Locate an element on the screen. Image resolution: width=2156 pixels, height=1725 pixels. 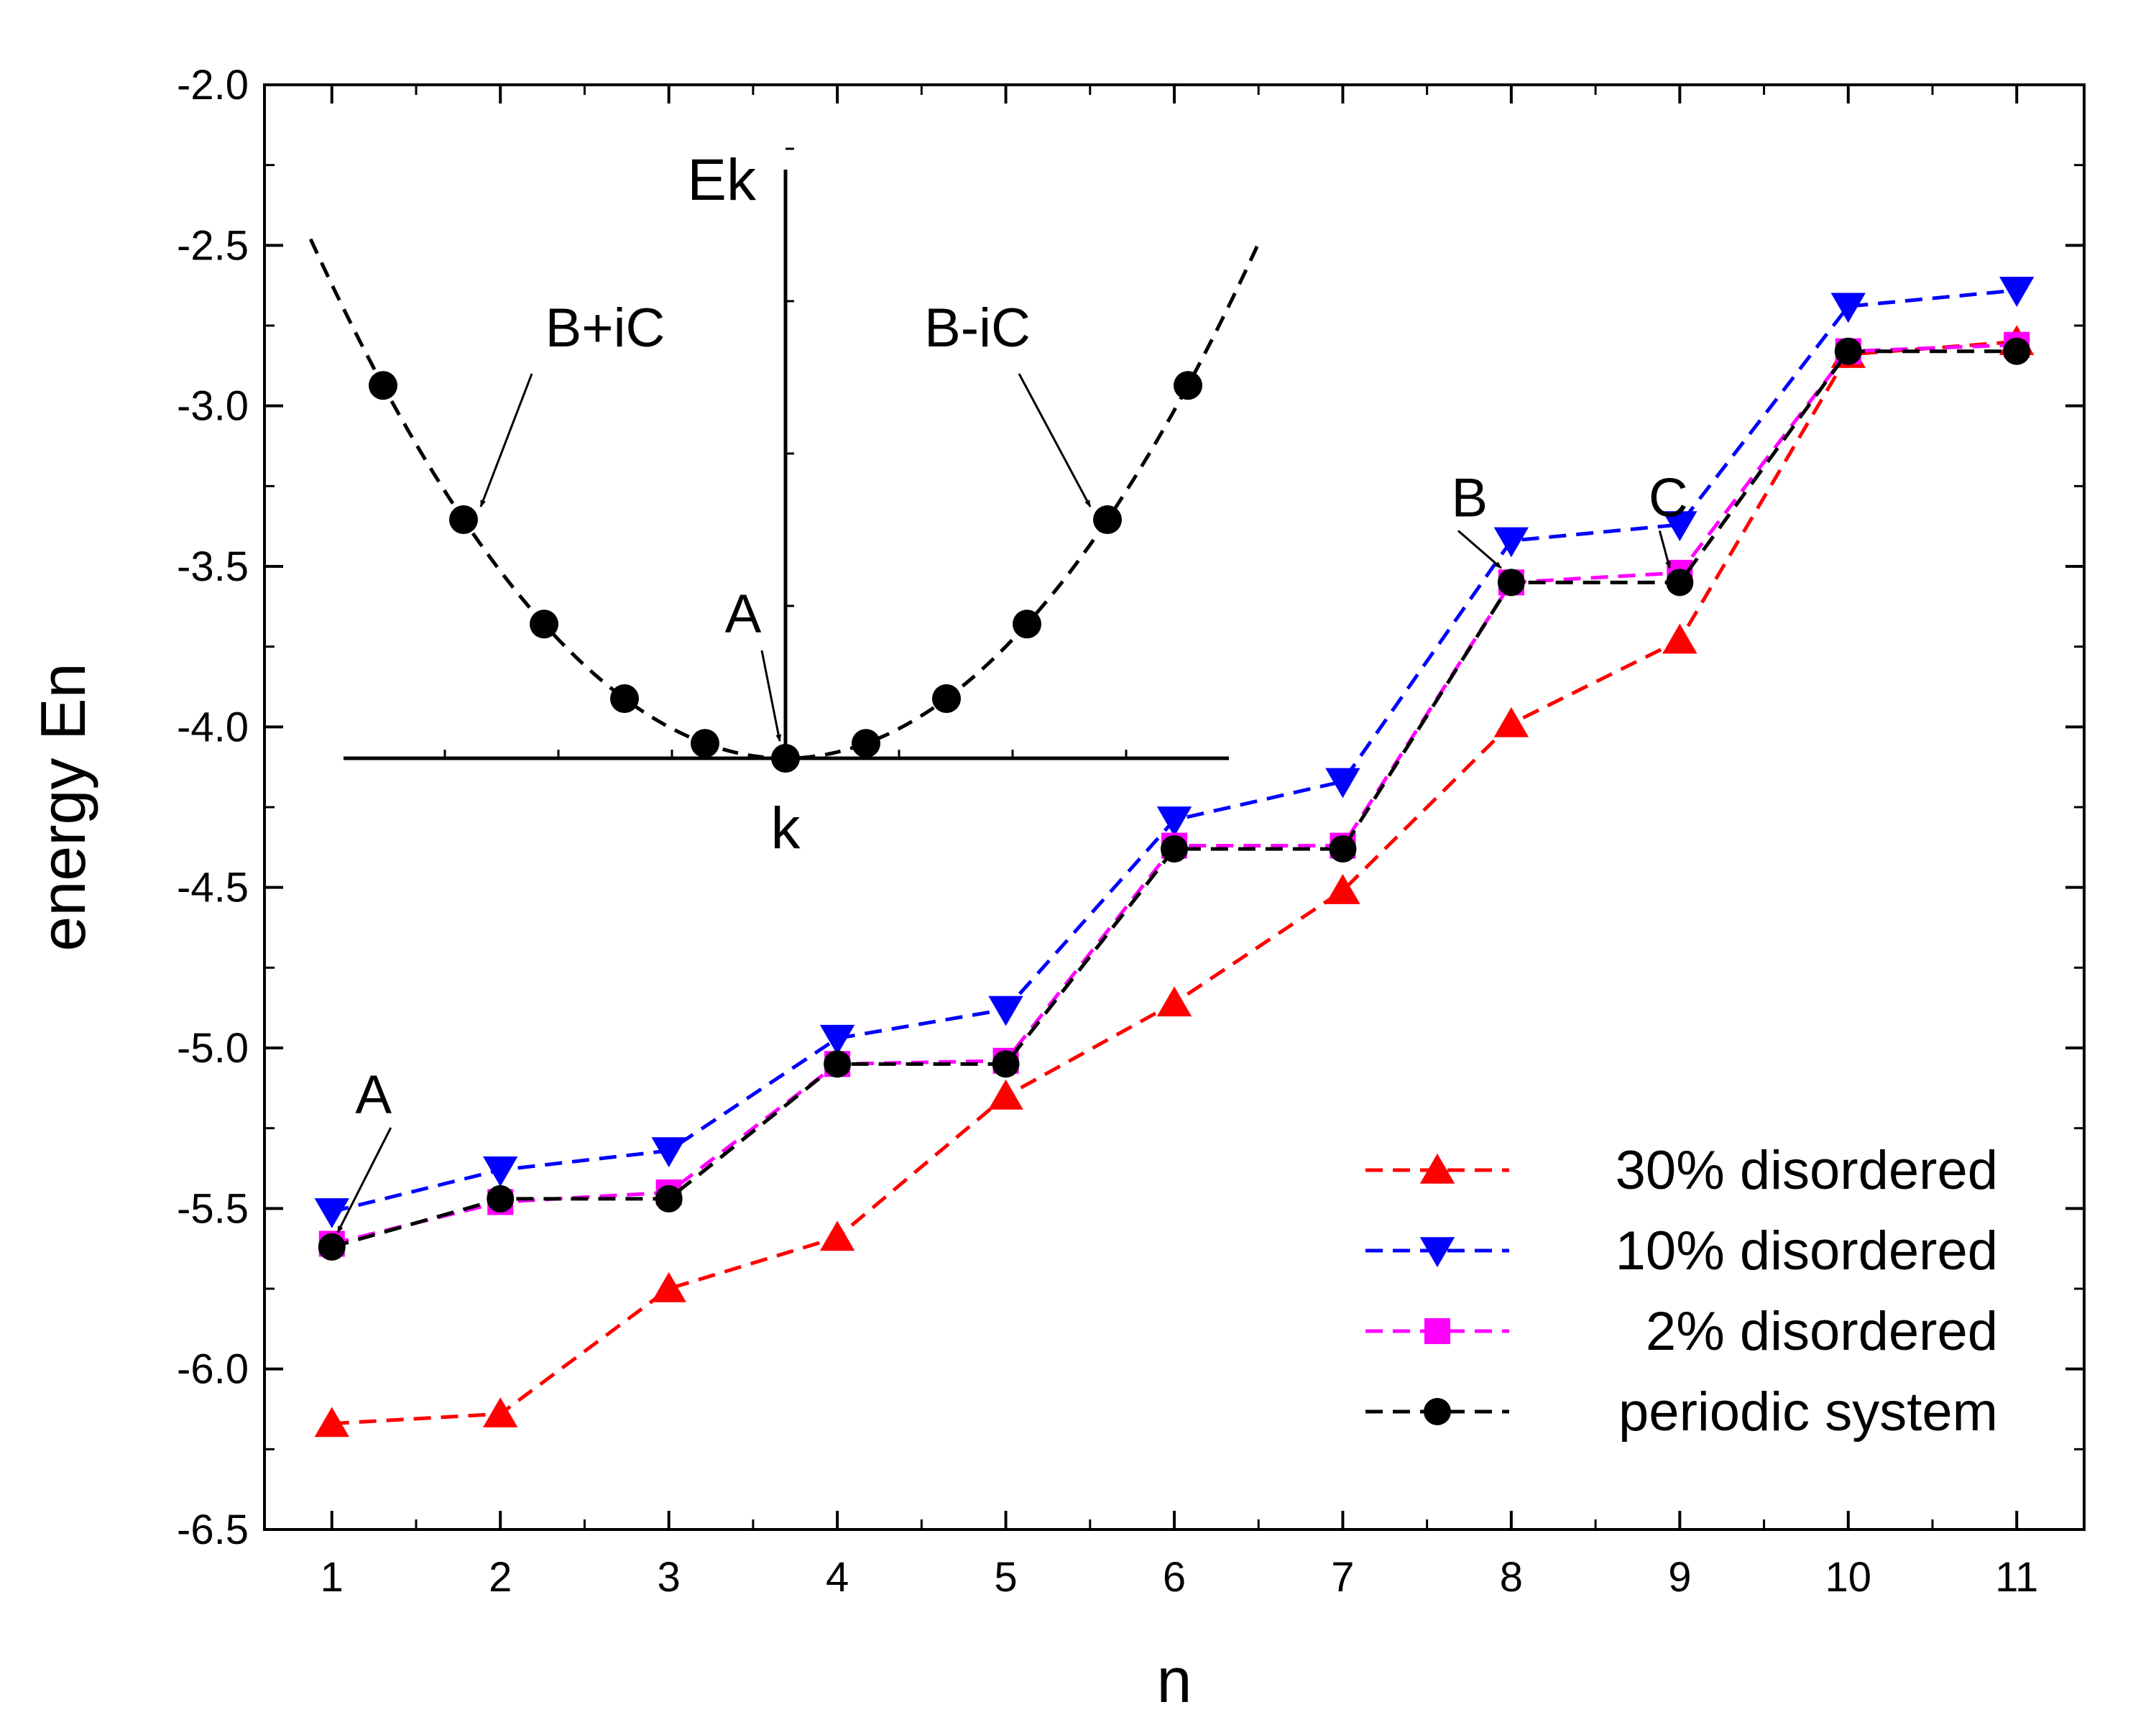
legend-entry: 10% disordered is located at coordinates (1681, 1251).